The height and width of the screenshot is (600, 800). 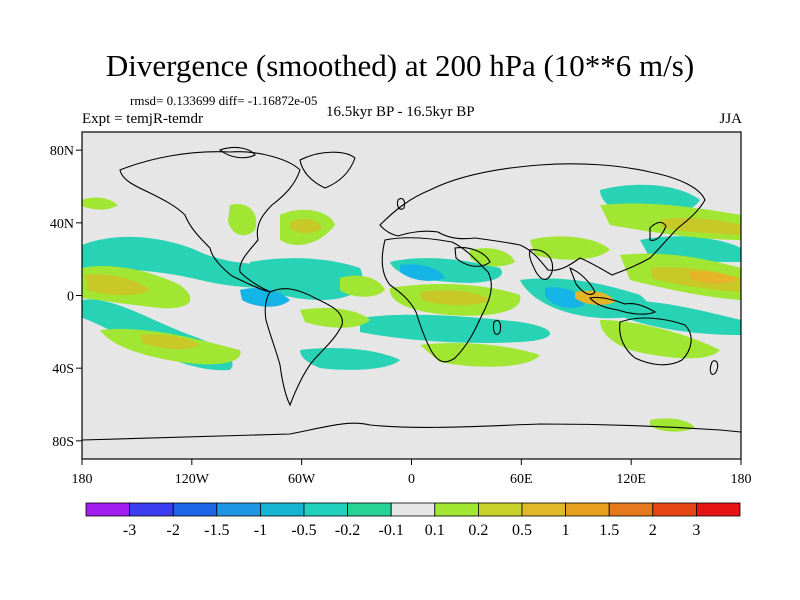 I want to click on colorbar-label: -1.5, so click(x=216, y=530).